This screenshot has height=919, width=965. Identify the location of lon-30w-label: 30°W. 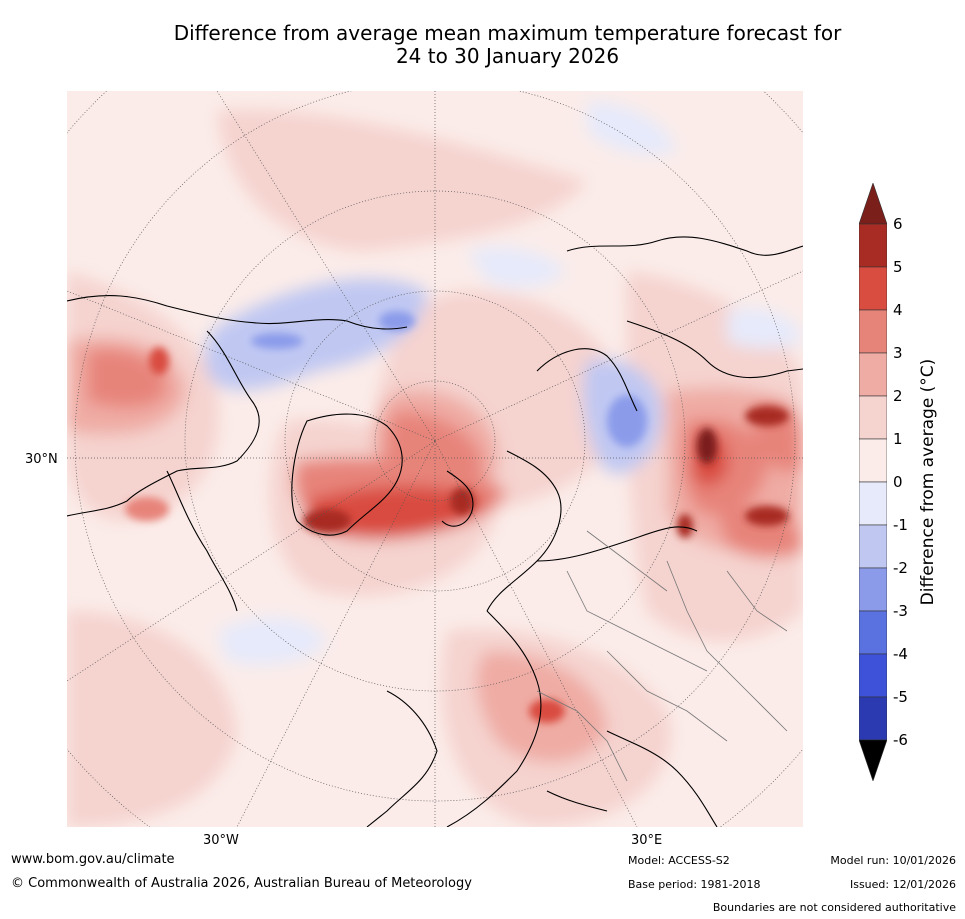
(221, 840).